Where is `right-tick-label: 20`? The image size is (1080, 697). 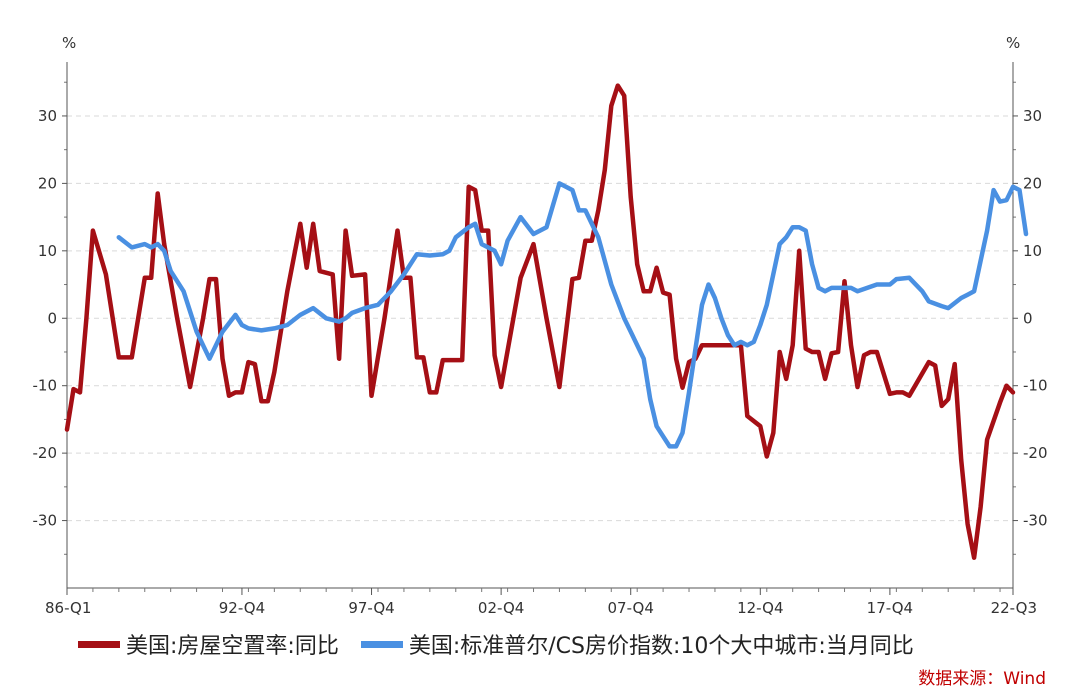 right-tick-label: 20 is located at coordinates (1032, 183).